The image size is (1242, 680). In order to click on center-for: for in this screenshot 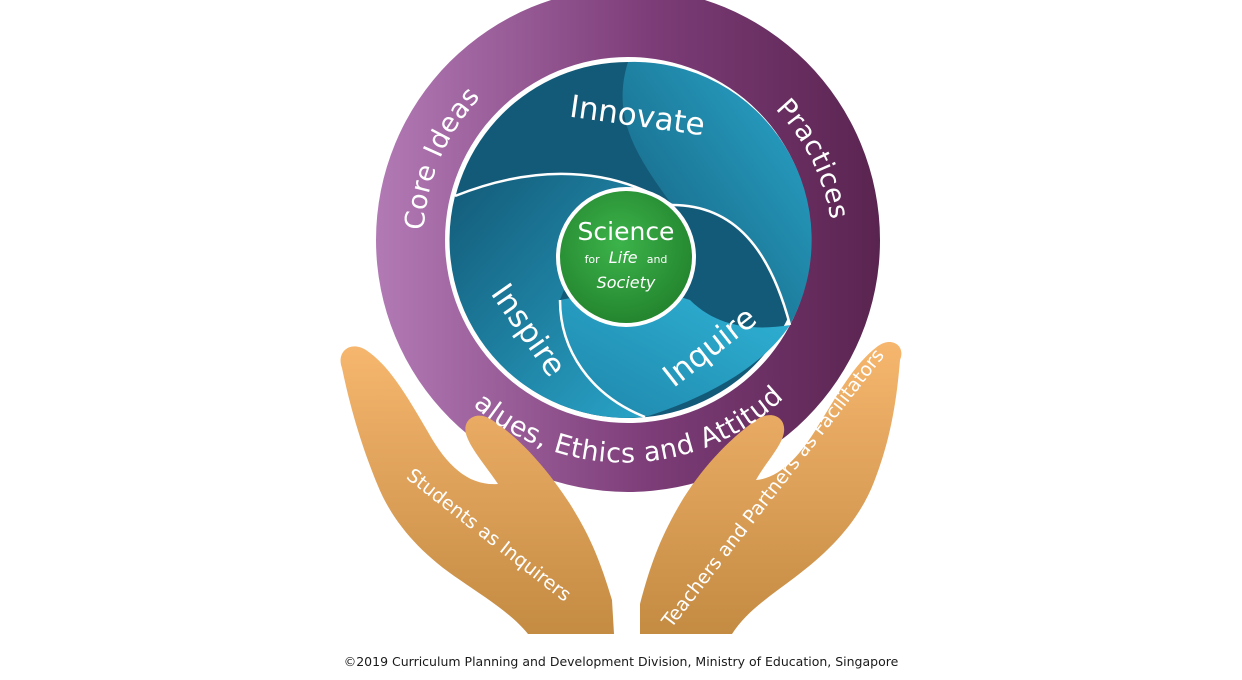, I will do `click(593, 259)`.